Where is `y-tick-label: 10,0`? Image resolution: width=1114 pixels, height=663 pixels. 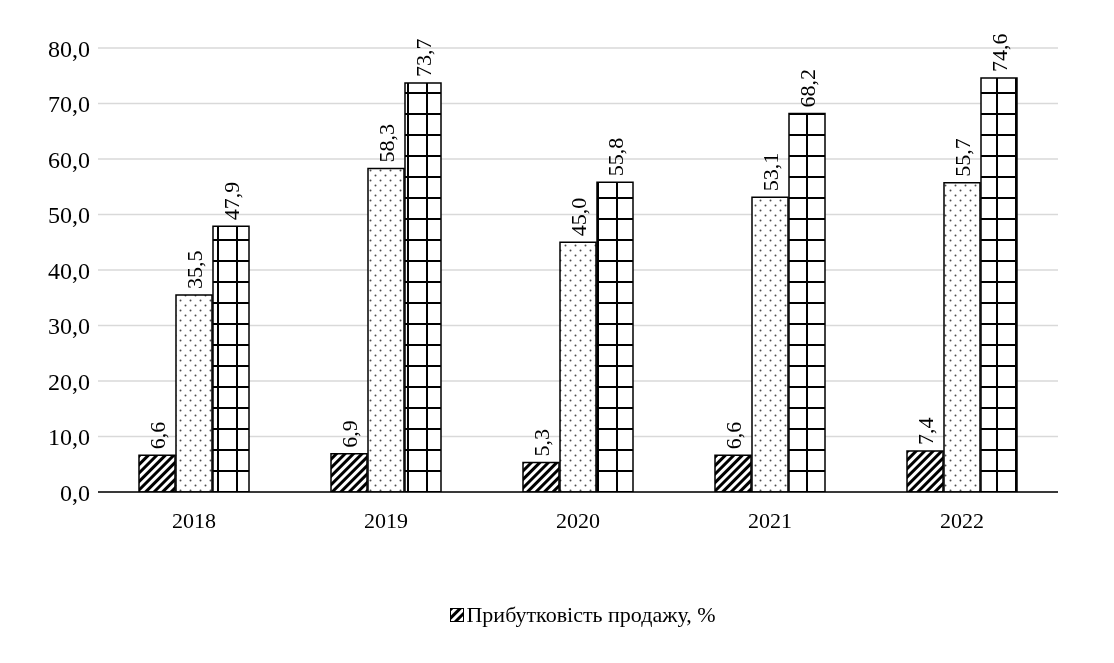 y-tick-label: 10,0 is located at coordinates (69, 437).